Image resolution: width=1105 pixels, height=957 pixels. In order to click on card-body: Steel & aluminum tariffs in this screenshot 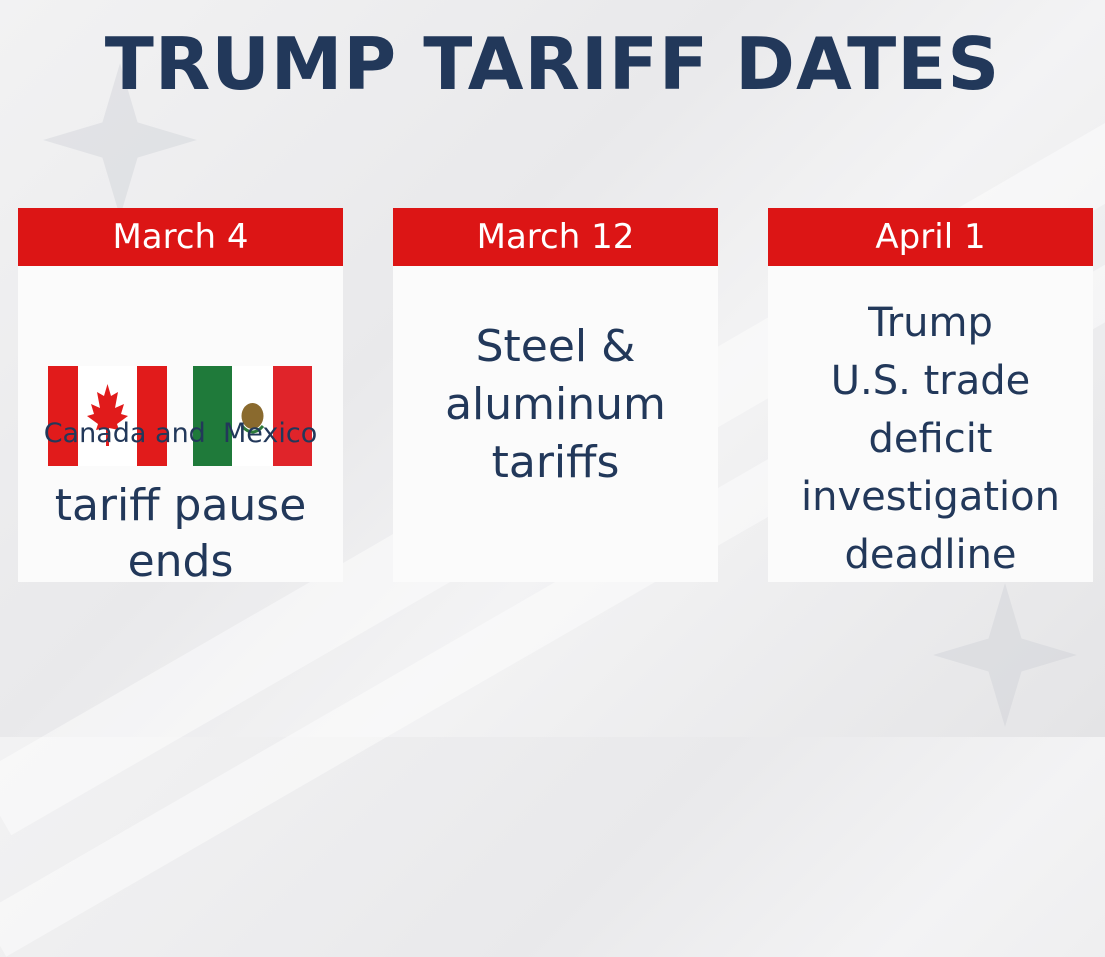, I will do `click(555, 424)`.